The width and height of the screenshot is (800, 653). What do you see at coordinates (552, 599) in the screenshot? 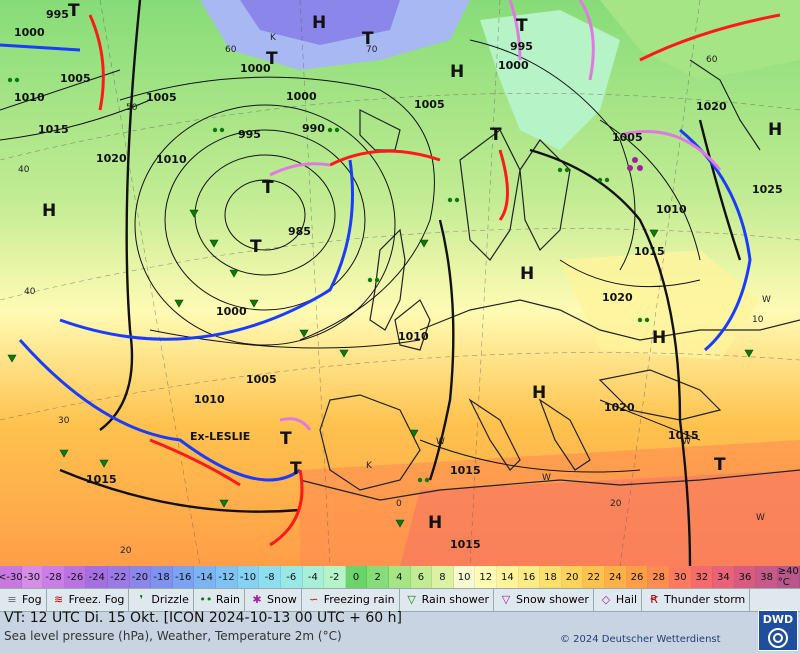
I see `legend-key-label: Snow shower` at bounding box center [552, 599].